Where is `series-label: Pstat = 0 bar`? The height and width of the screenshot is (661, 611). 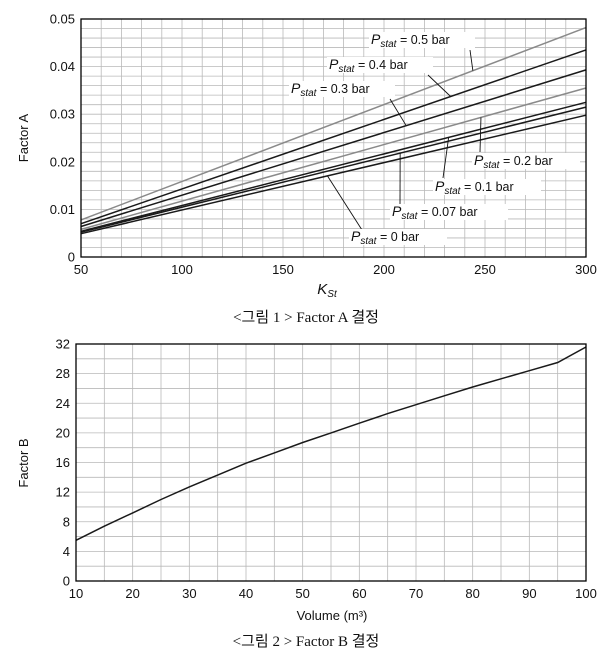
series-label: Pstat = 0 bar is located at coordinates (385, 237).